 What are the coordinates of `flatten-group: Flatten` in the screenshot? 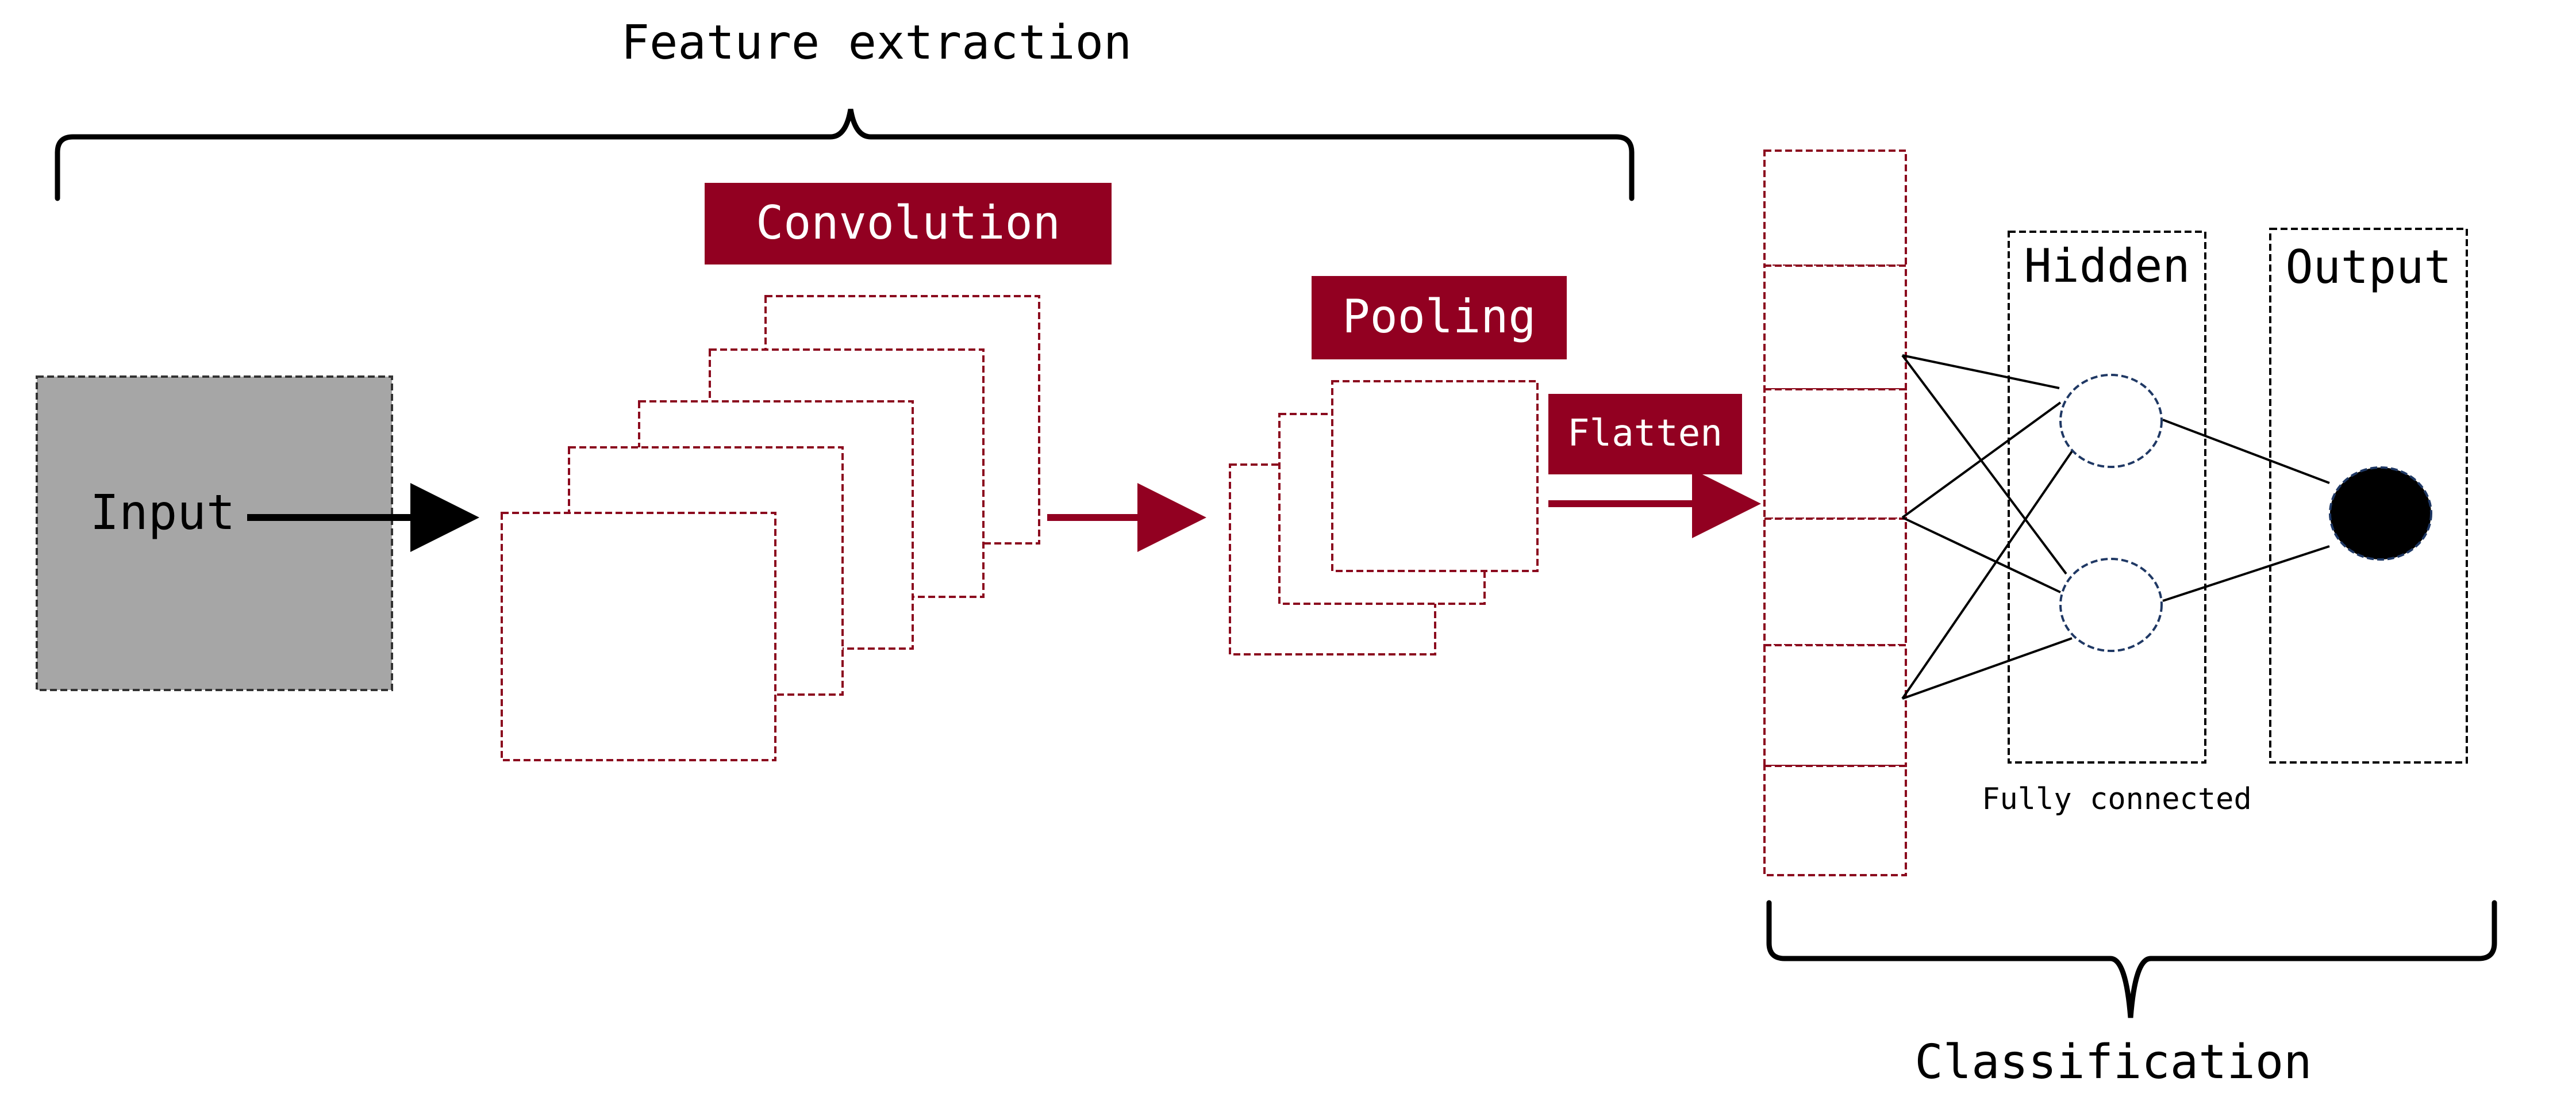 It's located at (1654, 466).